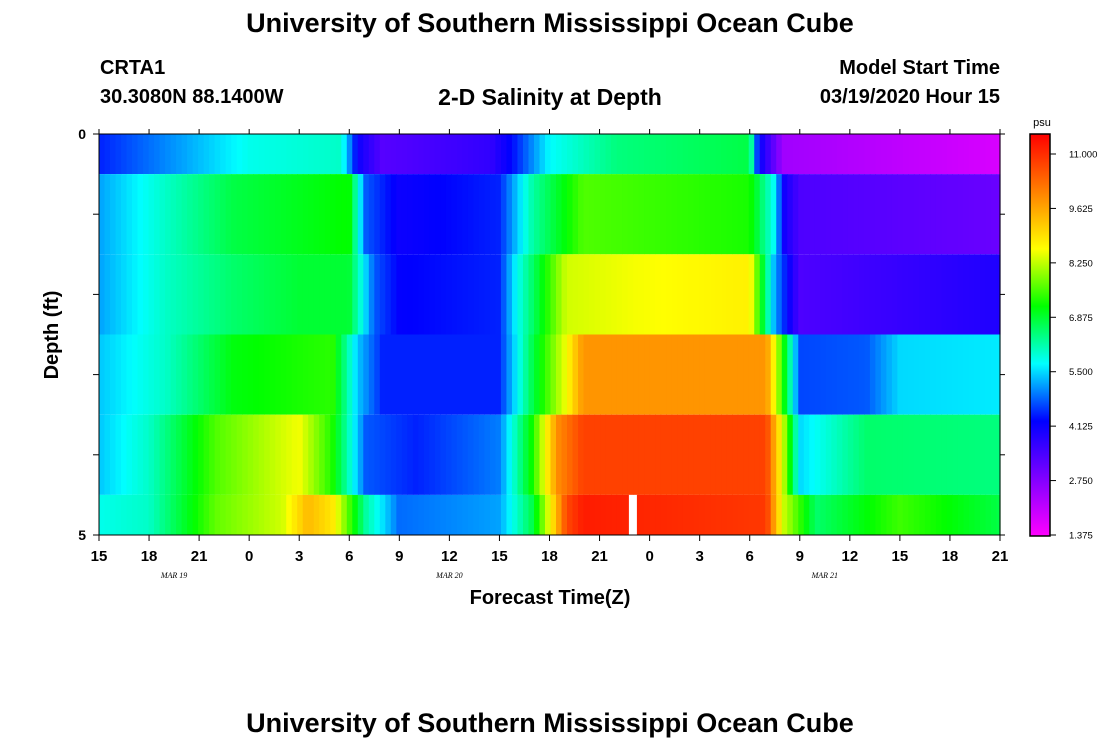 This screenshot has width=1100, height=750. Describe the element at coordinates (1083, 155) in the screenshot. I see `colorbar-tick-label: 11.000` at that location.